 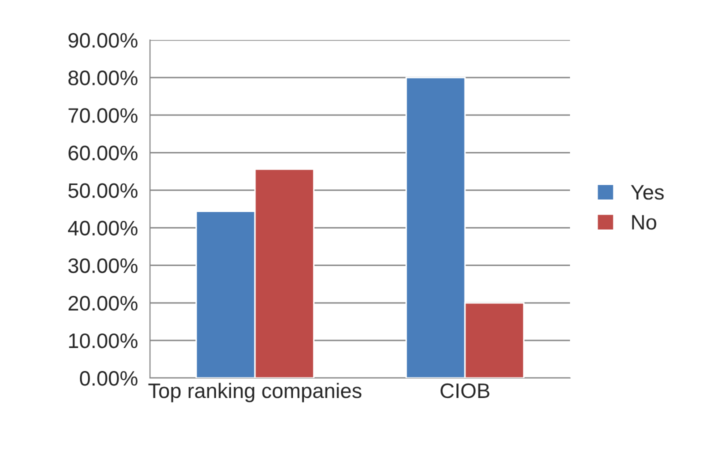 What do you see at coordinates (103, 266) in the screenshot?
I see `y-tick-label: 30.00%` at bounding box center [103, 266].